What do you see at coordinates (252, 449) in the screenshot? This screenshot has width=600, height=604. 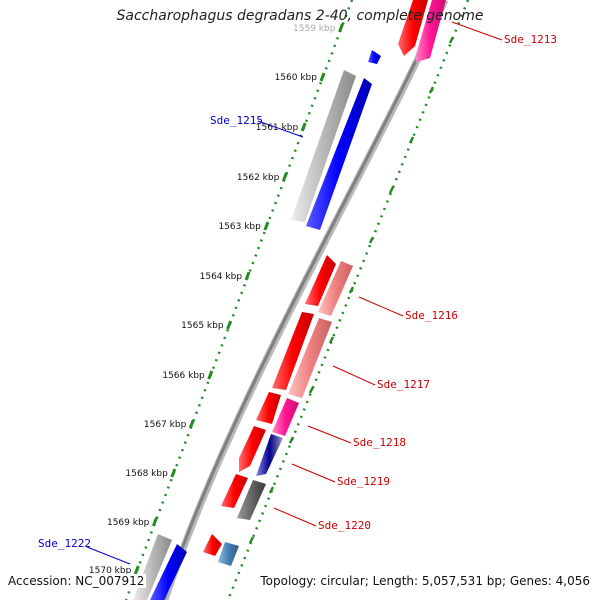 I see `feature-sde-1219-red` at bounding box center [252, 449].